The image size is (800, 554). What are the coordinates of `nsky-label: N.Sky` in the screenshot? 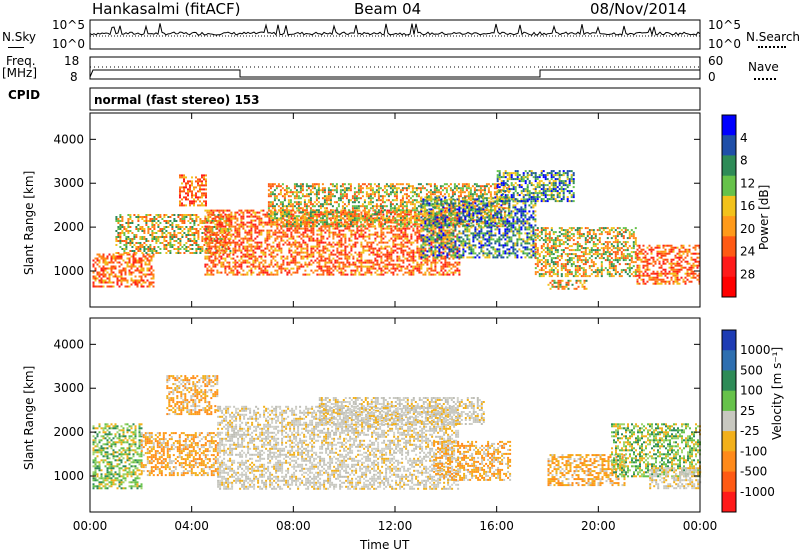 It's located at (19, 37).